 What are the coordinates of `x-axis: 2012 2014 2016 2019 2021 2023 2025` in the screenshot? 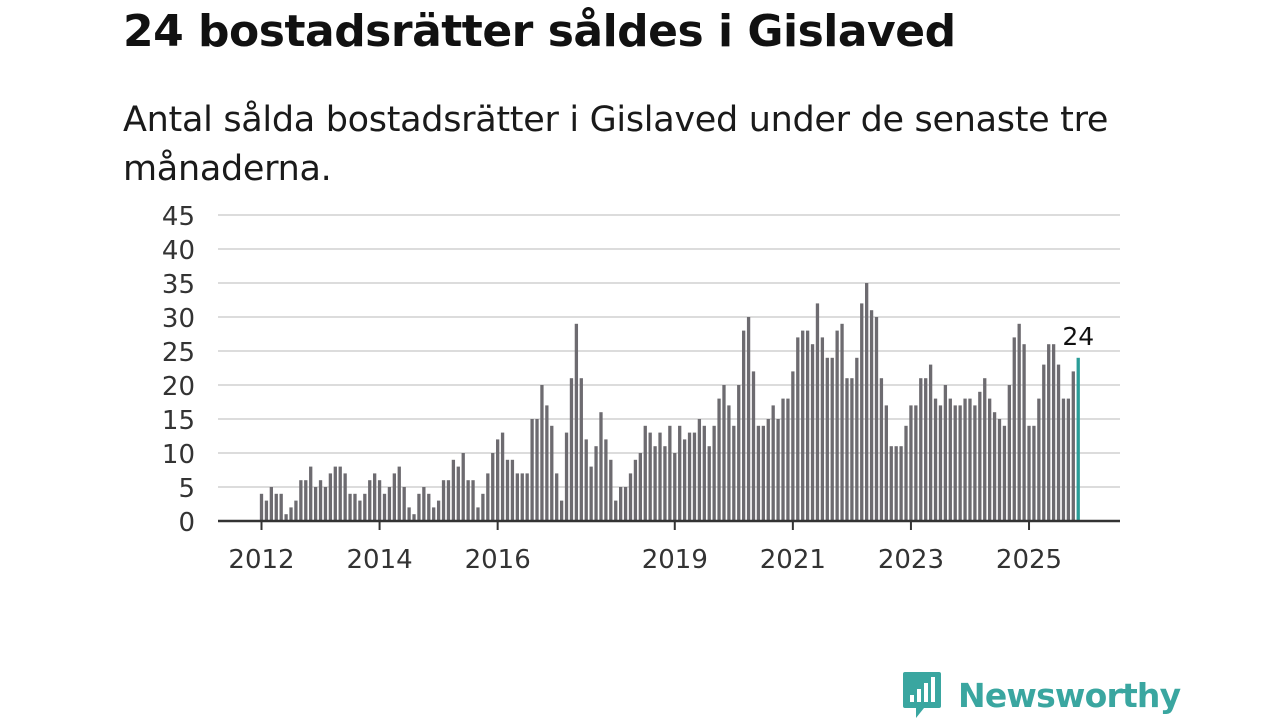 It's located at (669, 547).